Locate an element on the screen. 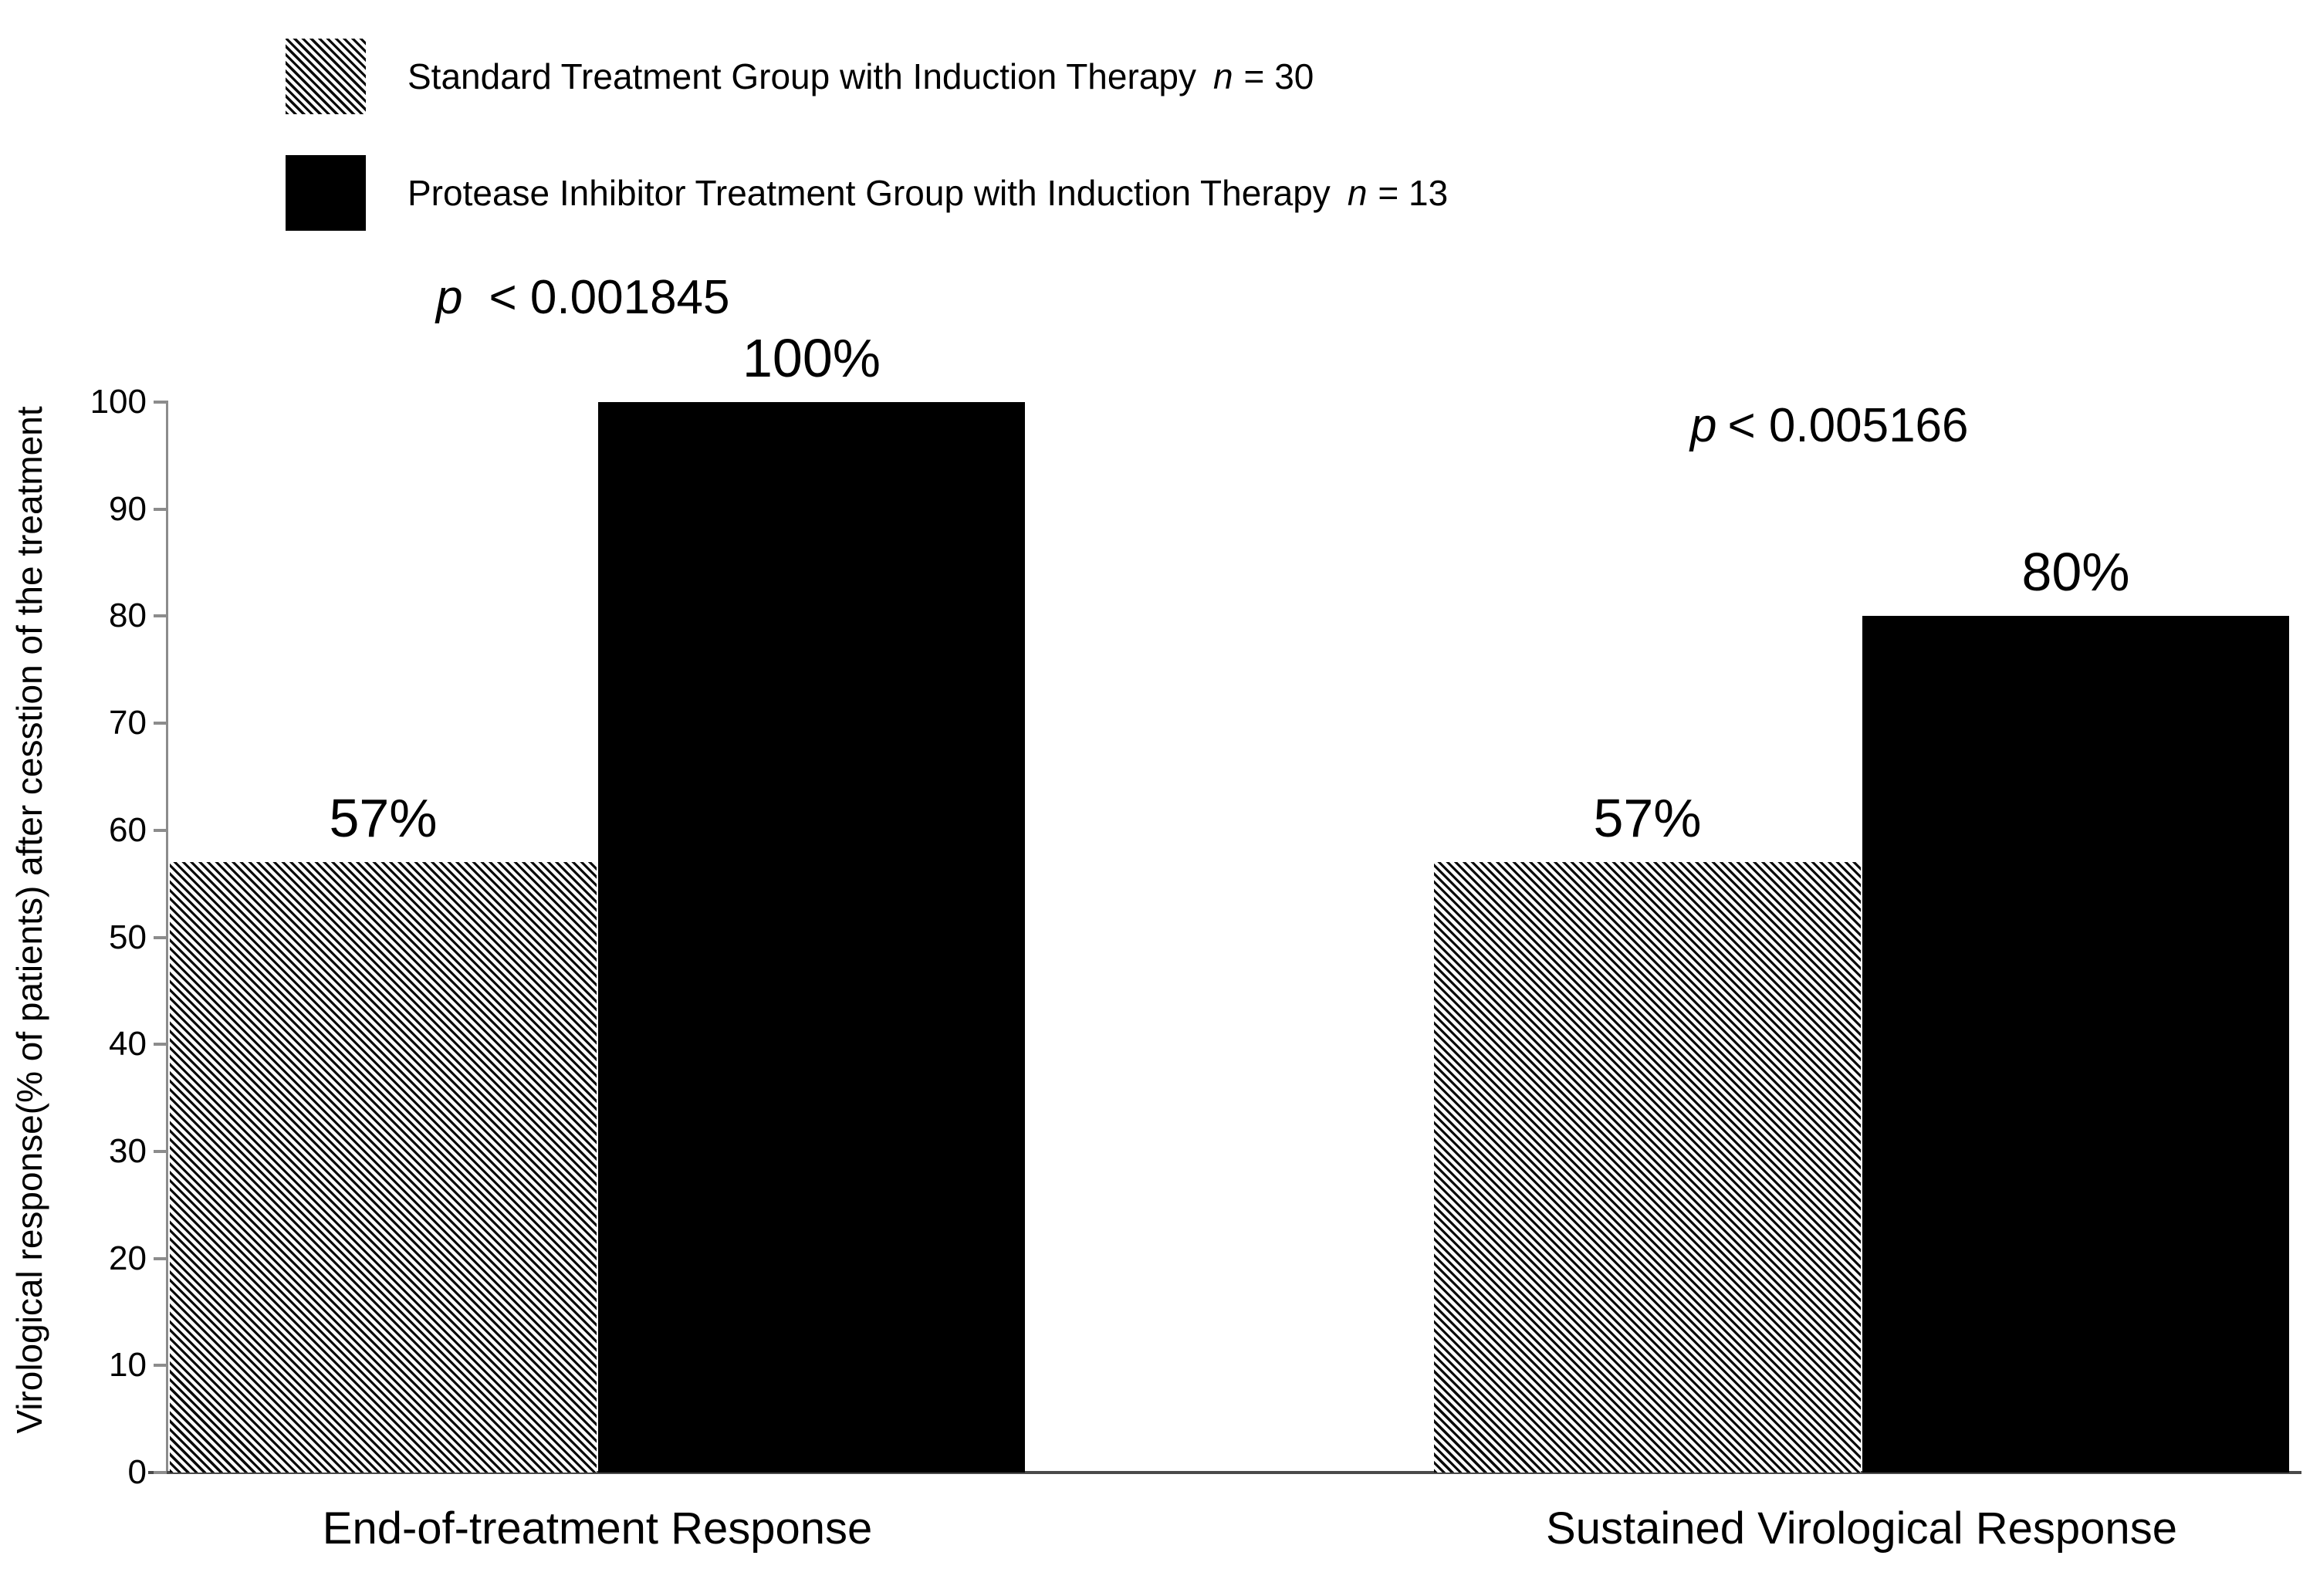  y-tick-label: 30 is located at coordinates (128, 1150).